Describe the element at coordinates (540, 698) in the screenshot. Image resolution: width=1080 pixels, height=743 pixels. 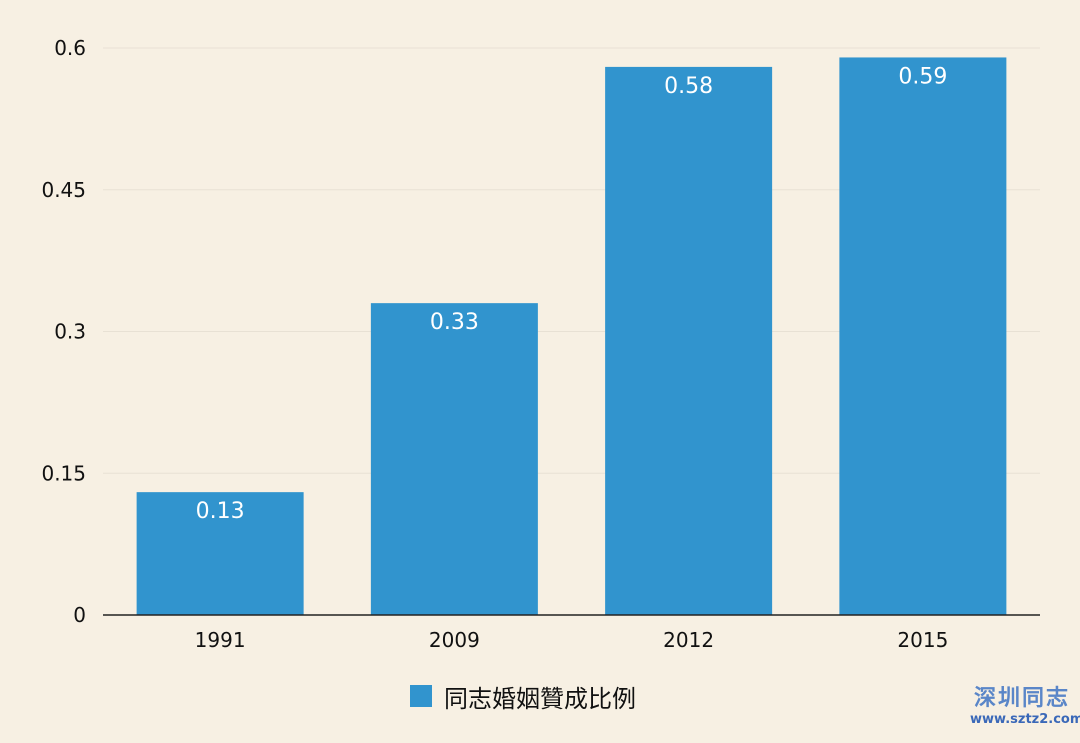
I see `legend-label: 同志婚姻贊成比例` at that location.